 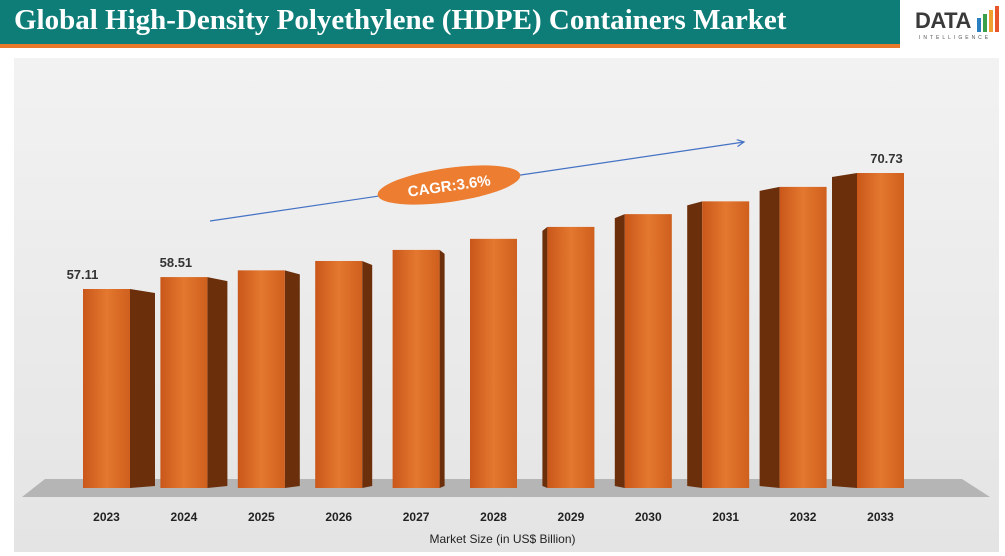 What do you see at coordinates (803, 517) in the screenshot?
I see `x-tick-label: 2032` at bounding box center [803, 517].